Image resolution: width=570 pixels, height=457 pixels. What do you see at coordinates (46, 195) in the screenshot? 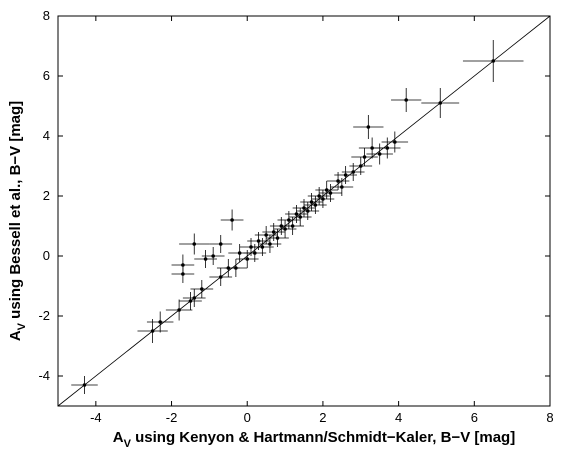
I see `y-tick-label: 2` at bounding box center [46, 195].